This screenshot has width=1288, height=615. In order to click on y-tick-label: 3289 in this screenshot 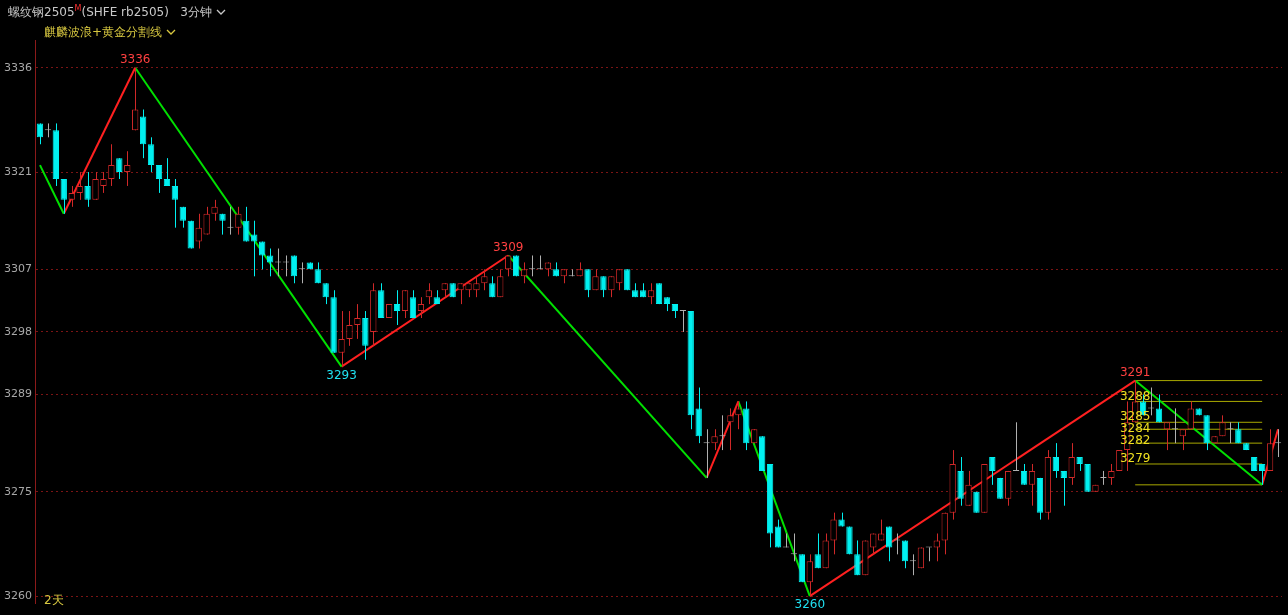, I will do `click(17, 394)`.